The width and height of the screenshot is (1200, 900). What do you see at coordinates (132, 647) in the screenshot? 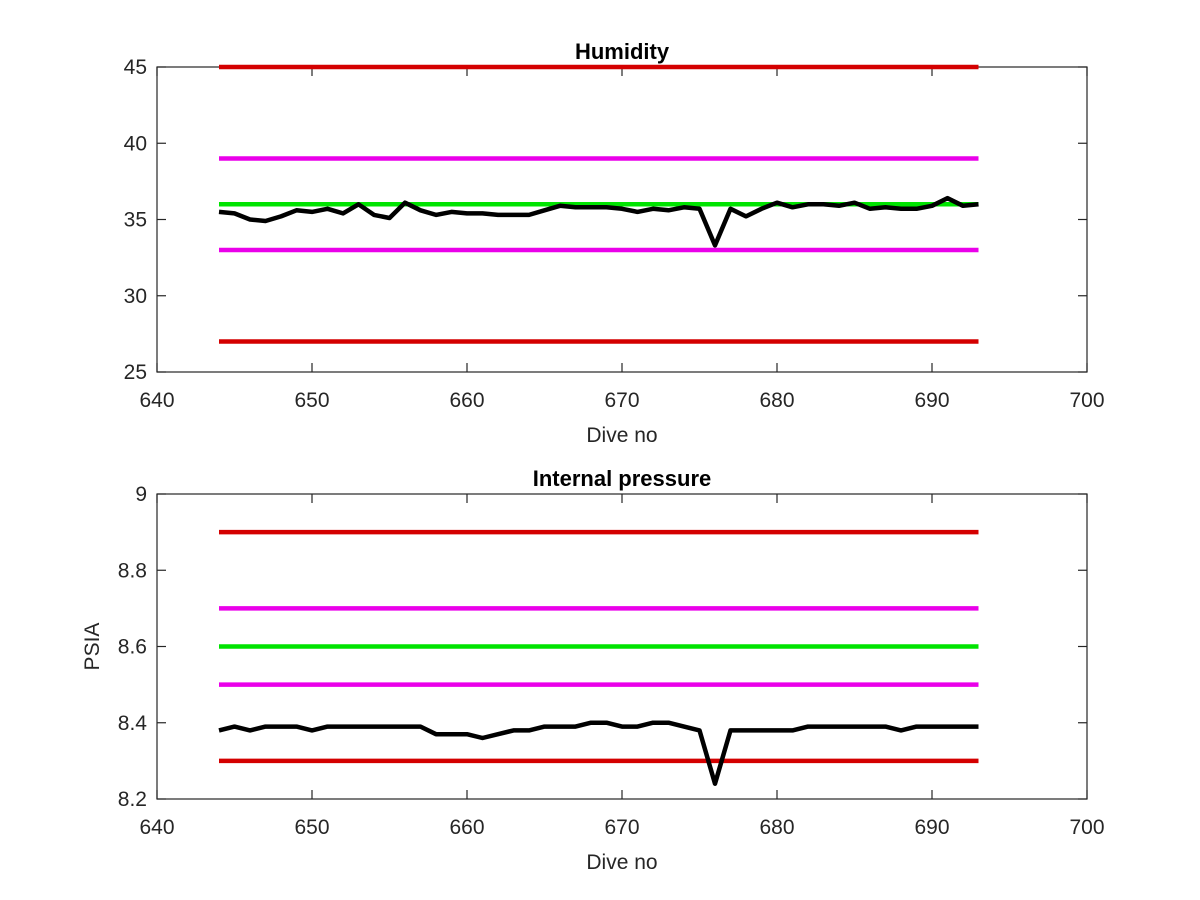
I see `y-tick-label: 8.6` at bounding box center [132, 647].